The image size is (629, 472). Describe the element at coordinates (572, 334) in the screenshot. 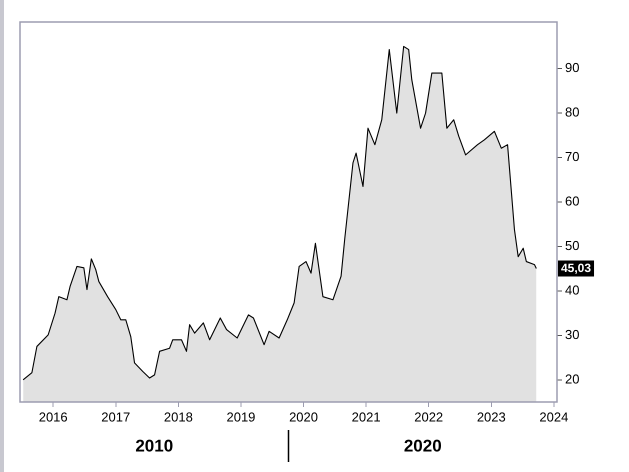

I see `y-tick-label: 30` at that location.